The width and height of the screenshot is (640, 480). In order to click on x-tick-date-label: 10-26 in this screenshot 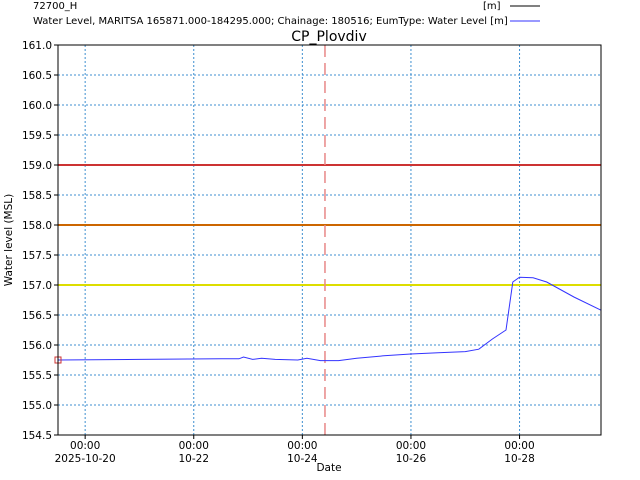, I will do `click(411, 459)`.